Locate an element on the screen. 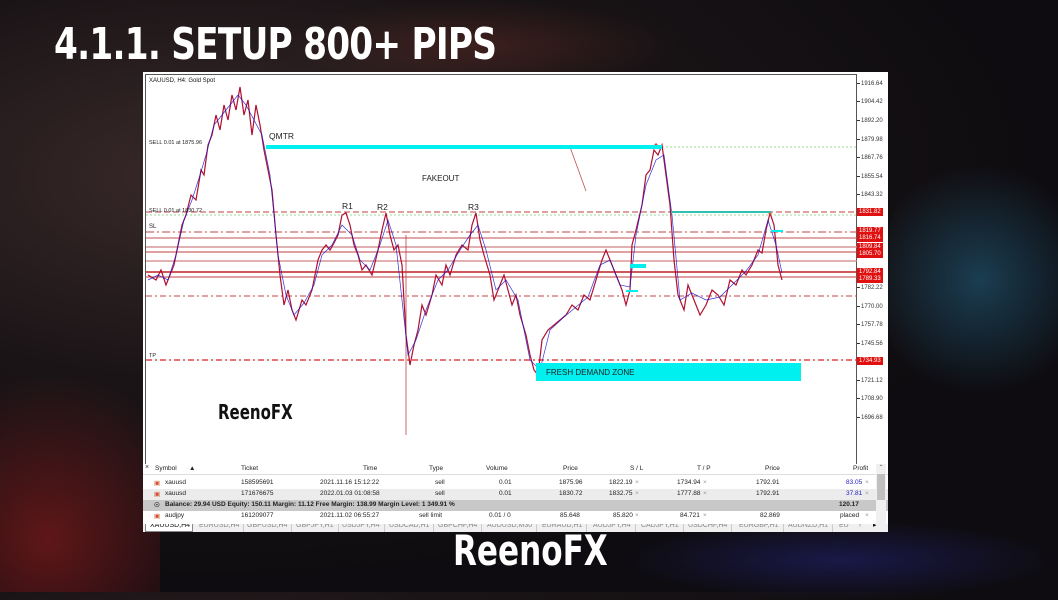  tab-gbpchf-h4: GBPCHF,H4 is located at coordinates (458, 525).